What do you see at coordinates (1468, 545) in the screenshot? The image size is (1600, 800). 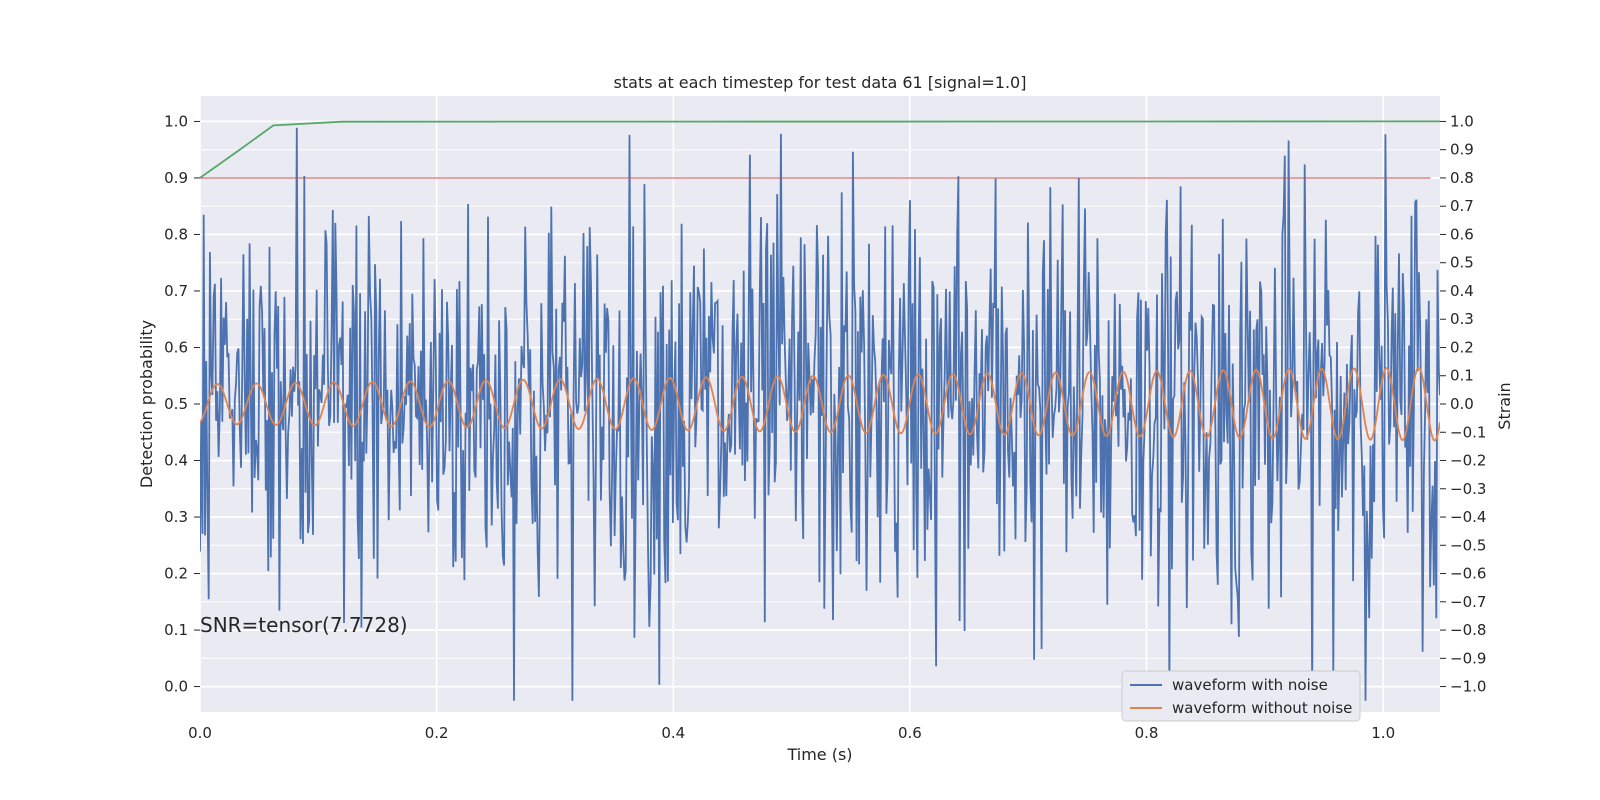 I see `y-right-tick-label: −0.5` at bounding box center [1468, 545].